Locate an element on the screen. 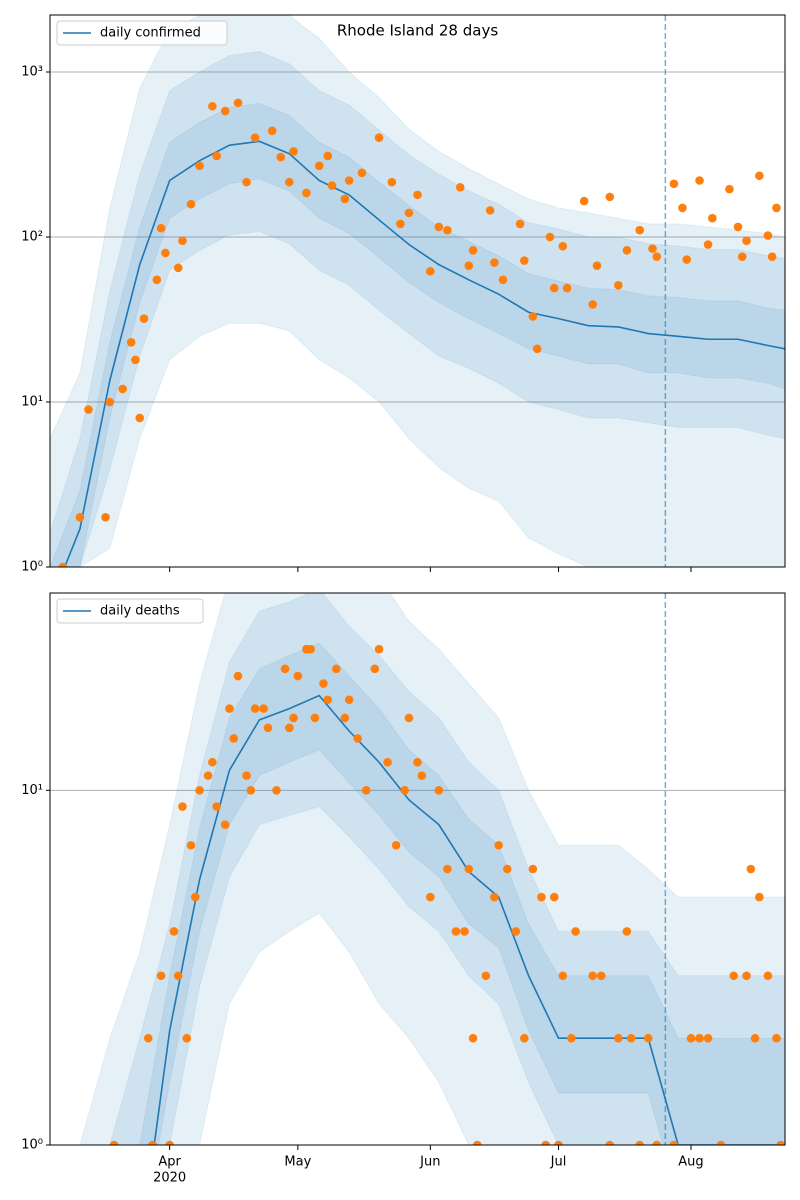  y-tick-label: 10¹ is located at coordinates (32, 401).